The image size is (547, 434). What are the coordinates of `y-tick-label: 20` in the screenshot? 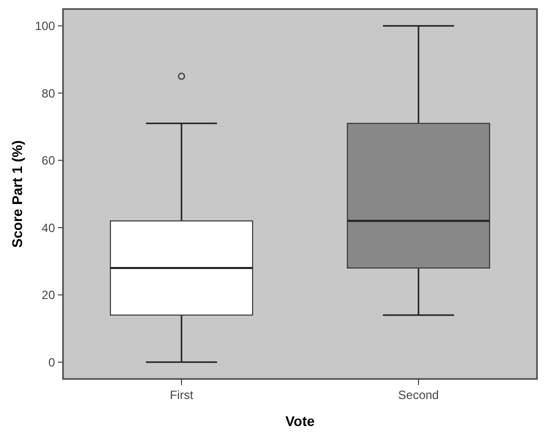 It's located at (49, 295).